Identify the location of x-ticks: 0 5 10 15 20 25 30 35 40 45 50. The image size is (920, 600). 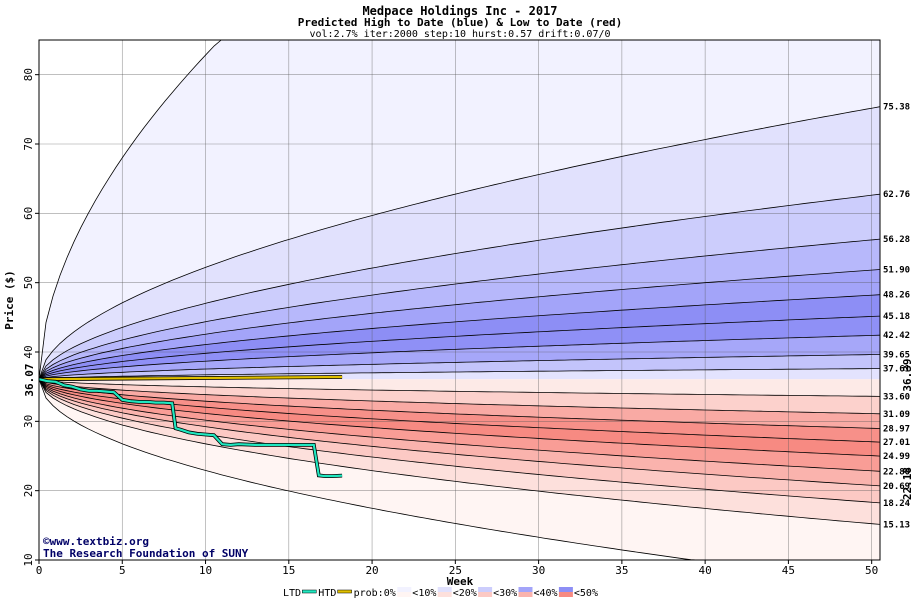
(457, 568).